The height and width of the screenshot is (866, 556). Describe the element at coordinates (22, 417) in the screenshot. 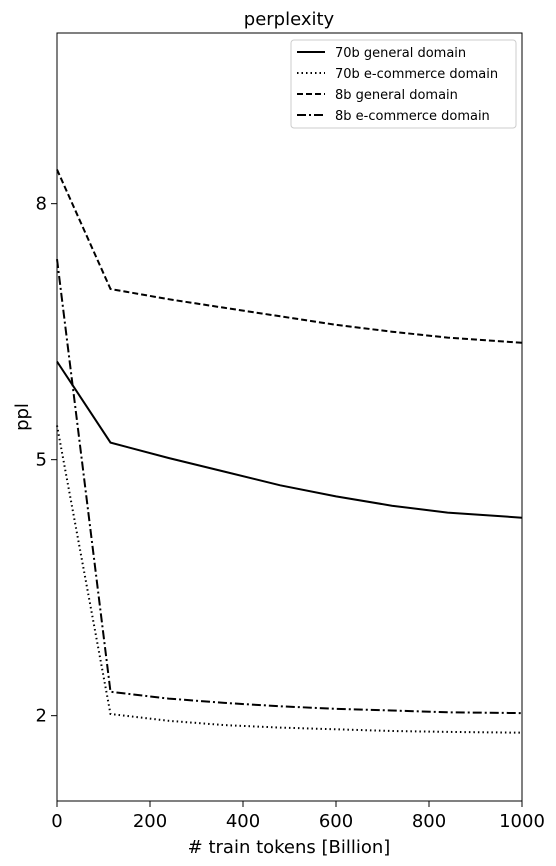

I see `y-axis-label: ppl` at that location.